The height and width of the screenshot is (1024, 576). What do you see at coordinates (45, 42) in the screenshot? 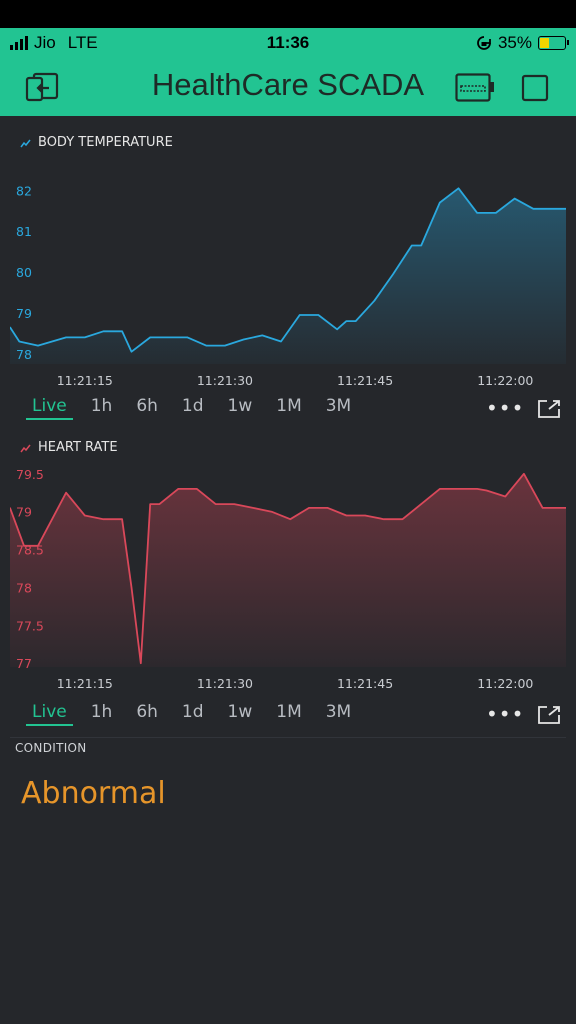
I see `carrier-name: Jio` at bounding box center [45, 42].